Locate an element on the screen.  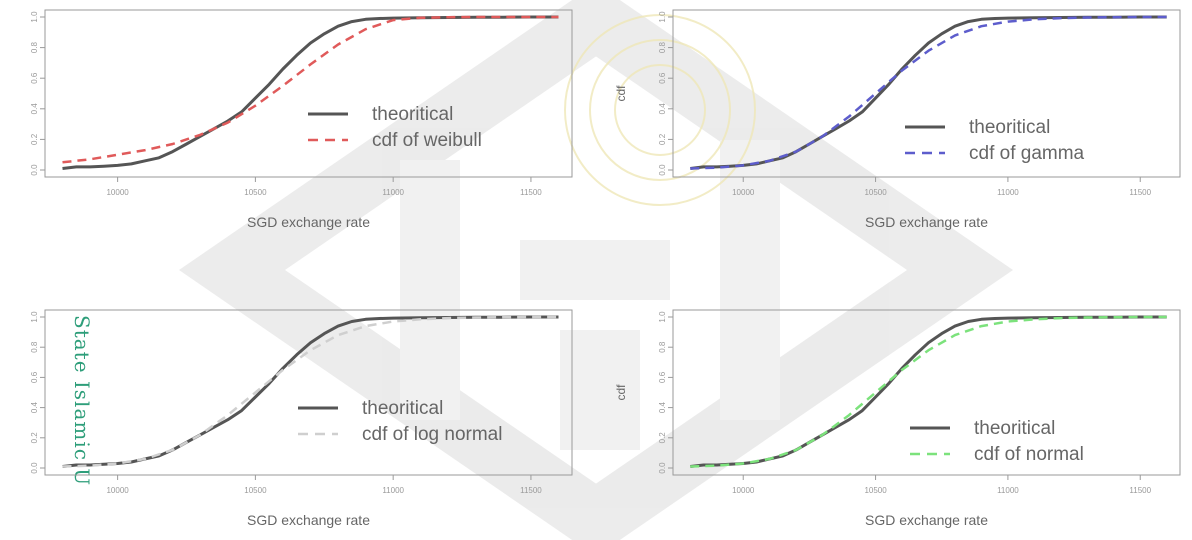
legend-label: cdf of gamma is located at coordinates (1027, 153).